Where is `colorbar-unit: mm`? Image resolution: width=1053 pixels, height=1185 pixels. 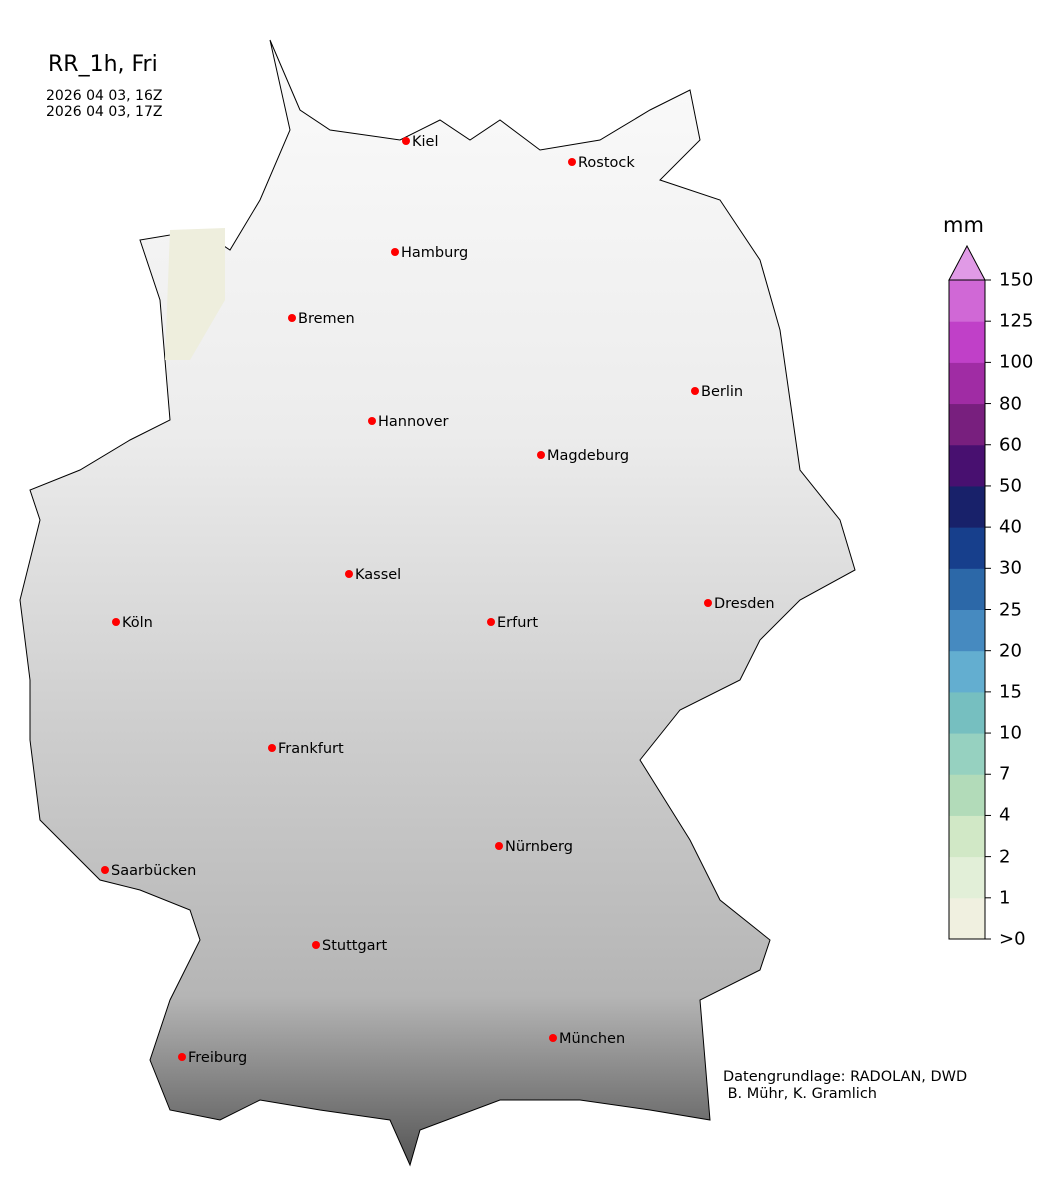 colorbar-unit: mm is located at coordinates (963, 225).